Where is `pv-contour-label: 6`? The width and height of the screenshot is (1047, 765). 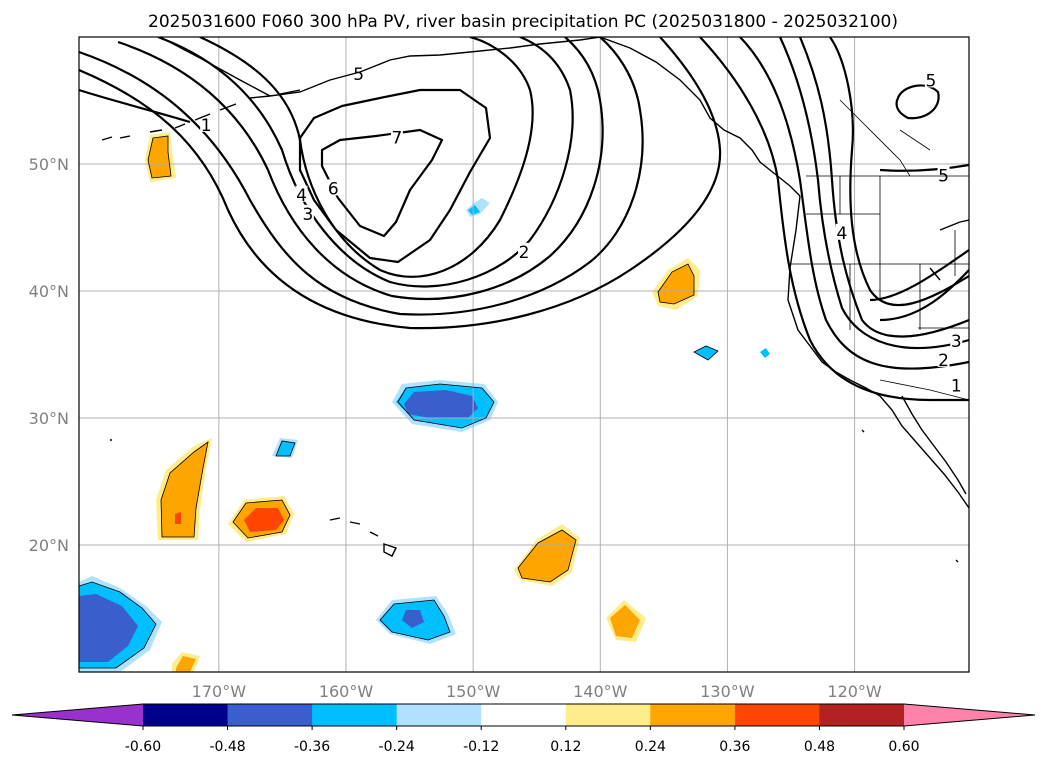
pv-contour-label: 6 is located at coordinates (333, 189).